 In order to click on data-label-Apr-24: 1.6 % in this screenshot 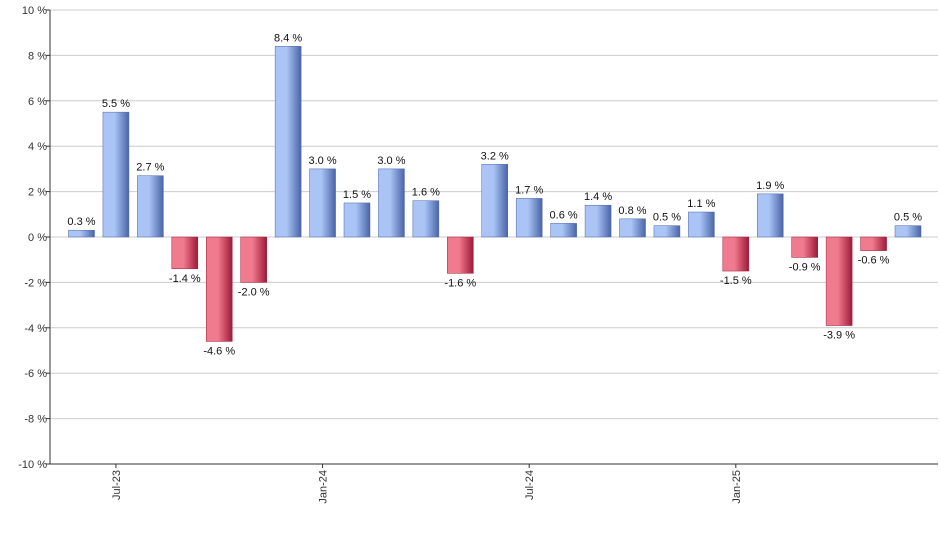, I will do `click(426, 193)`.